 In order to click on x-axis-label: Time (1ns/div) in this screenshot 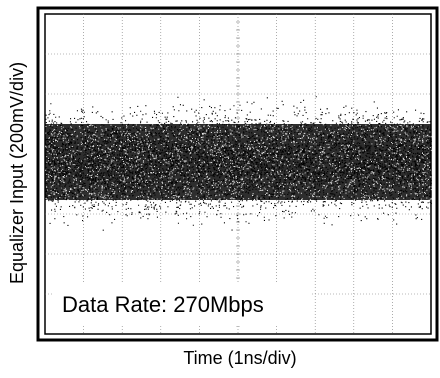, I will do `click(239, 358)`.